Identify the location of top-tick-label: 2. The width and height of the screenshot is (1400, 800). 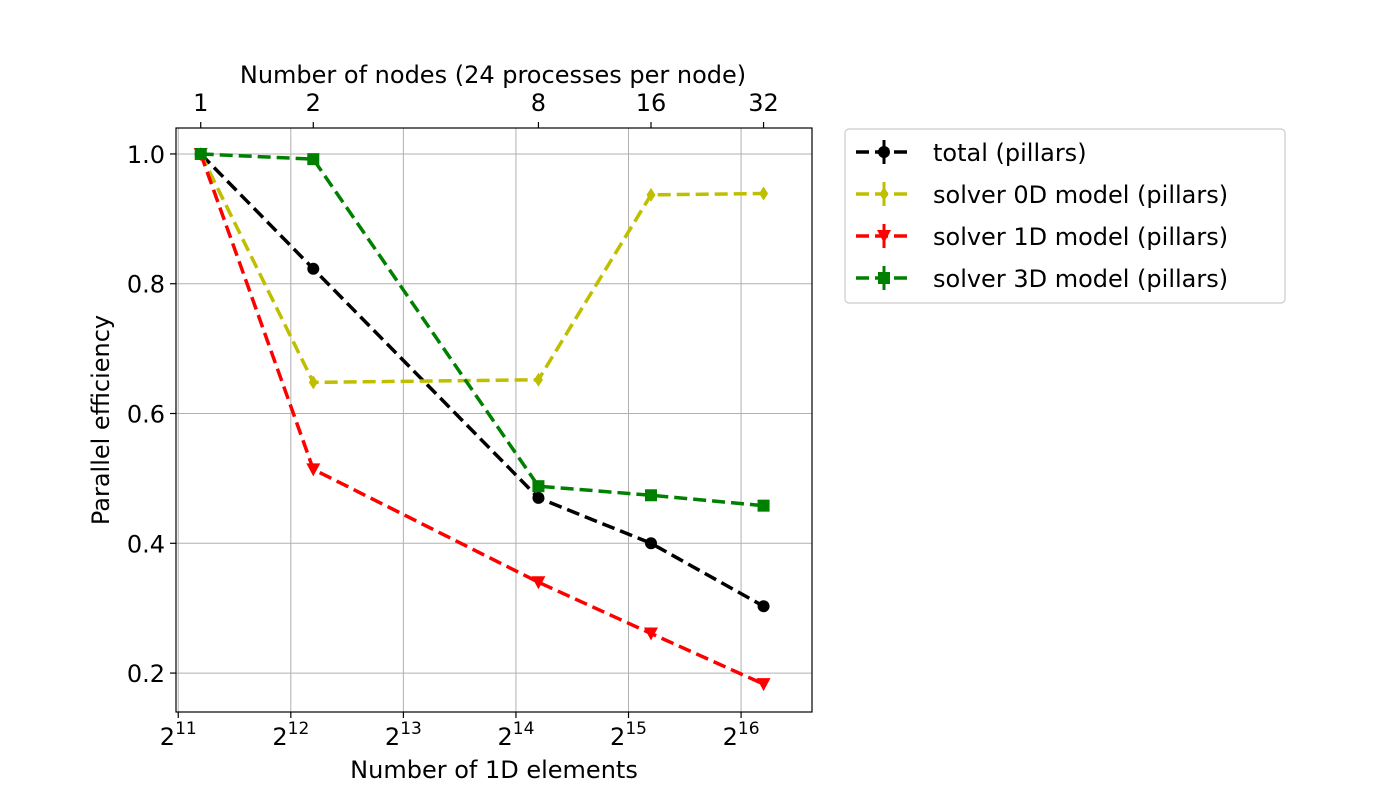
(313, 103).